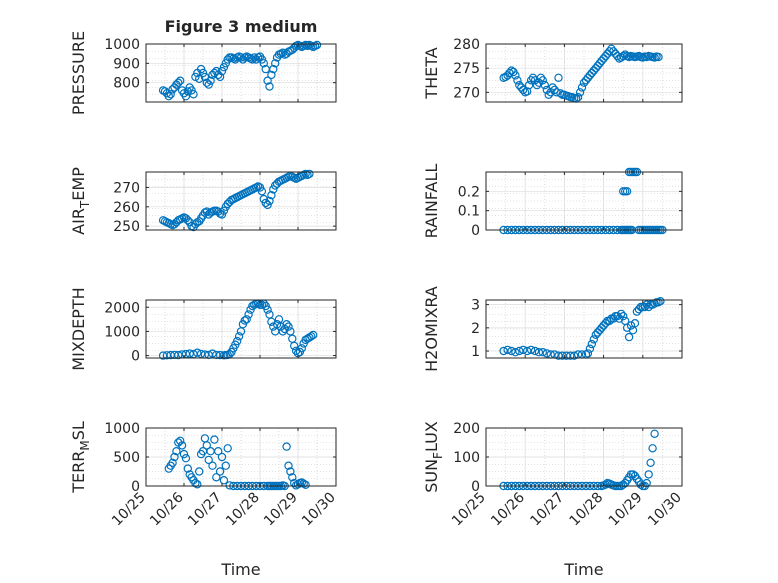  I want to click on y-tick-label: 0.1, so click(469, 212).